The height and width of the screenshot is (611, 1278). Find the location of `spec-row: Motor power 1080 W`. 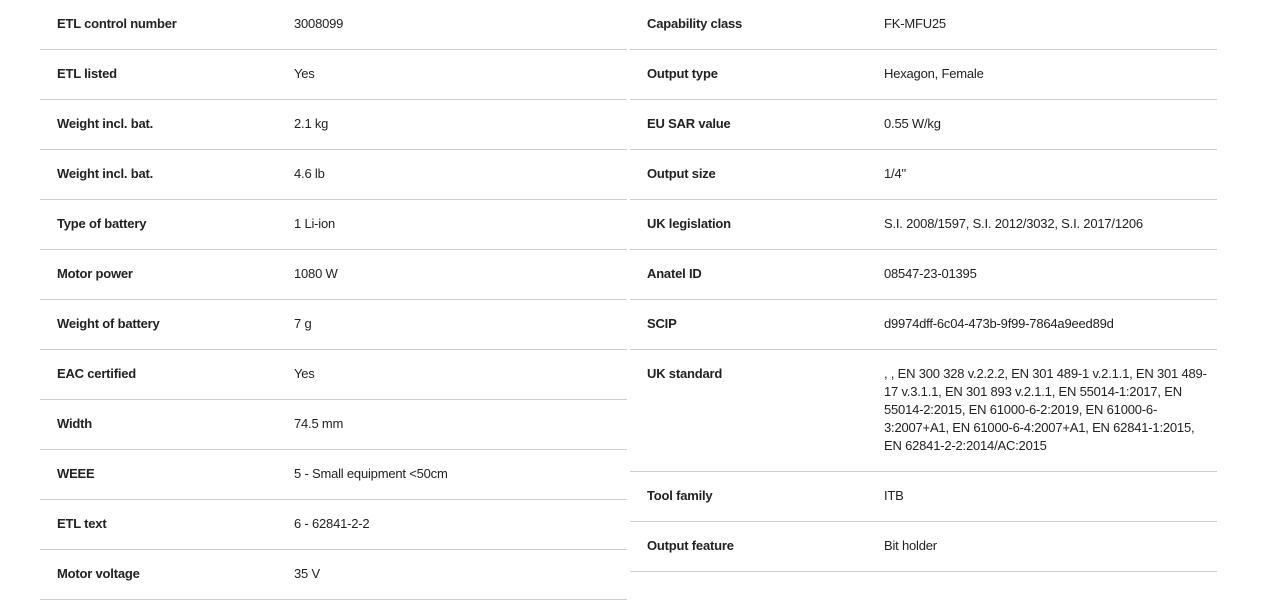

spec-row: Motor power 1080 W is located at coordinates (333, 275).